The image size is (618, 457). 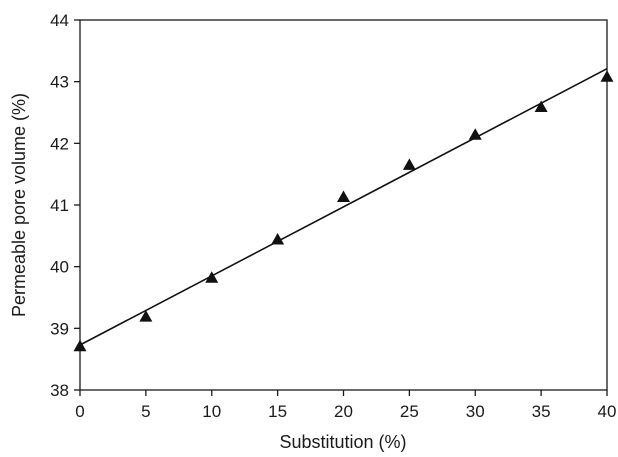 What do you see at coordinates (59, 267) in the screenshot?
I see `y-tick-label: 40` at bounding box center [59, 267].